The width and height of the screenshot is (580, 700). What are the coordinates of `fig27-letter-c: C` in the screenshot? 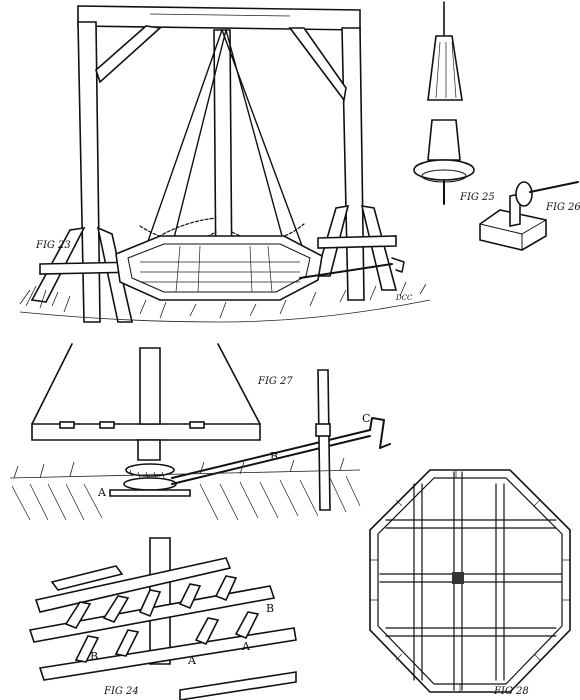 It's located at (366, 418).